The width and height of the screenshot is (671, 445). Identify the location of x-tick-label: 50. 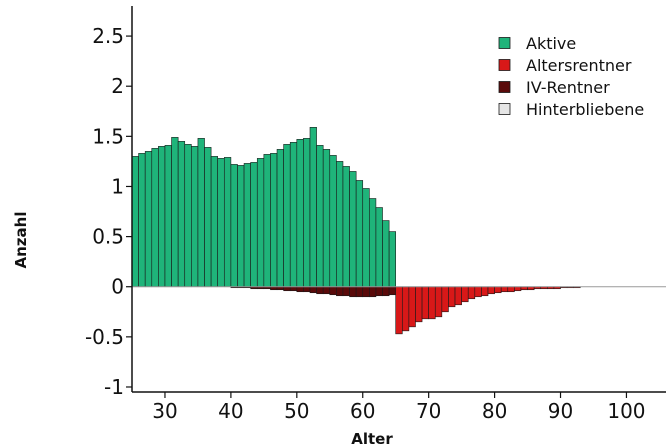
(296, 411).